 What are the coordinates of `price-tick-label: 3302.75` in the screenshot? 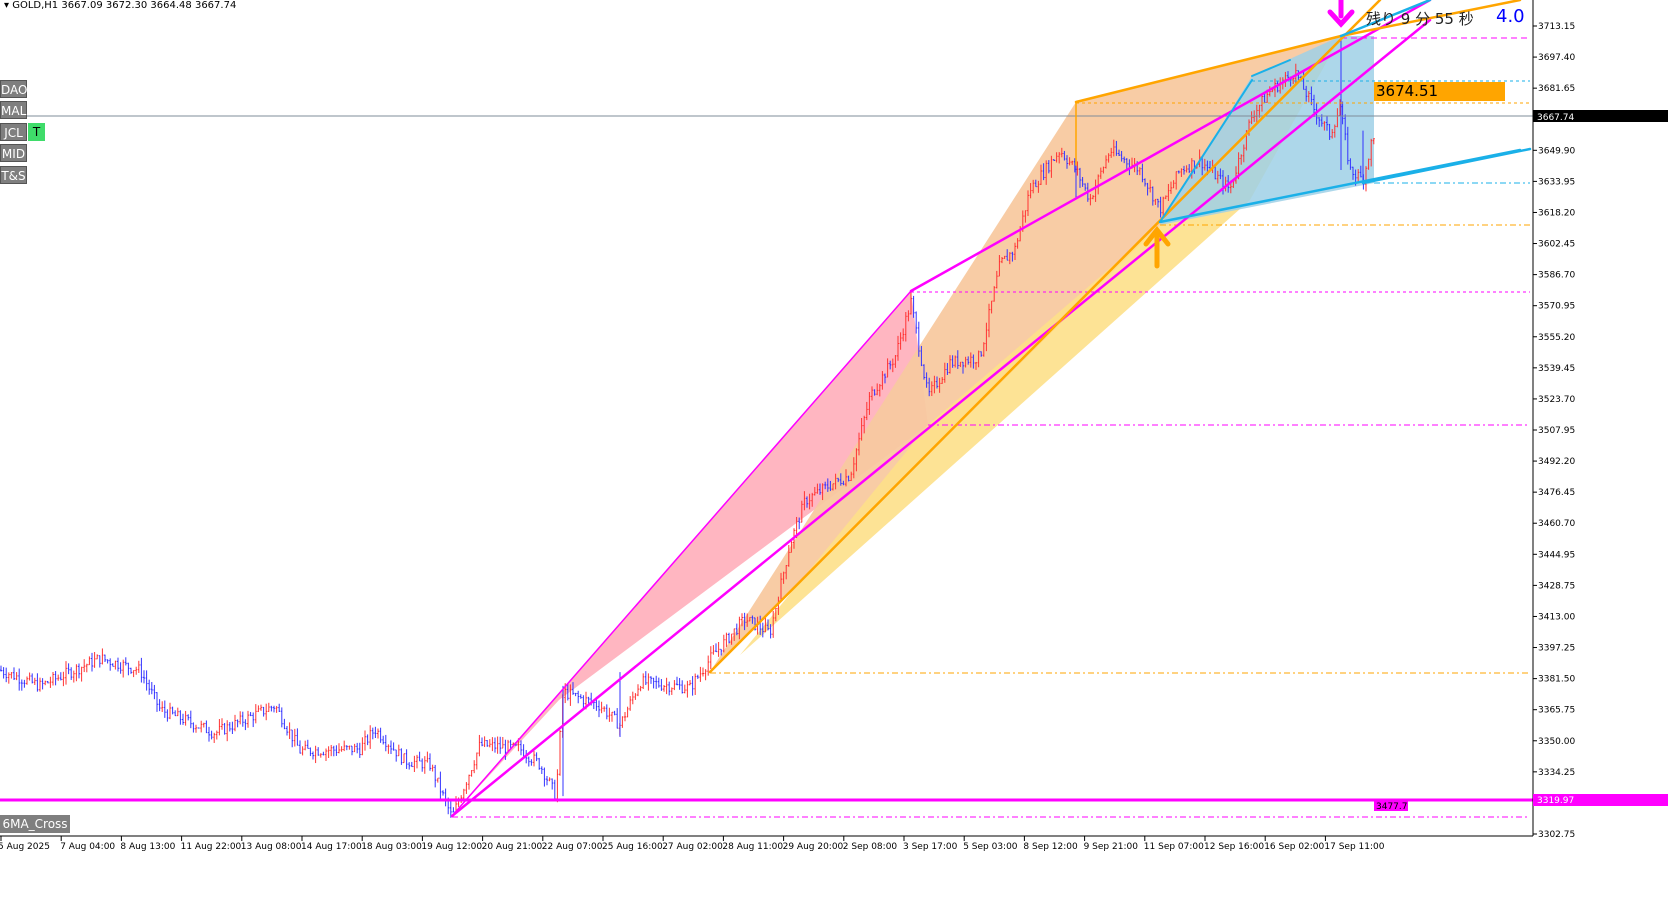 It's located at (1556, 835).